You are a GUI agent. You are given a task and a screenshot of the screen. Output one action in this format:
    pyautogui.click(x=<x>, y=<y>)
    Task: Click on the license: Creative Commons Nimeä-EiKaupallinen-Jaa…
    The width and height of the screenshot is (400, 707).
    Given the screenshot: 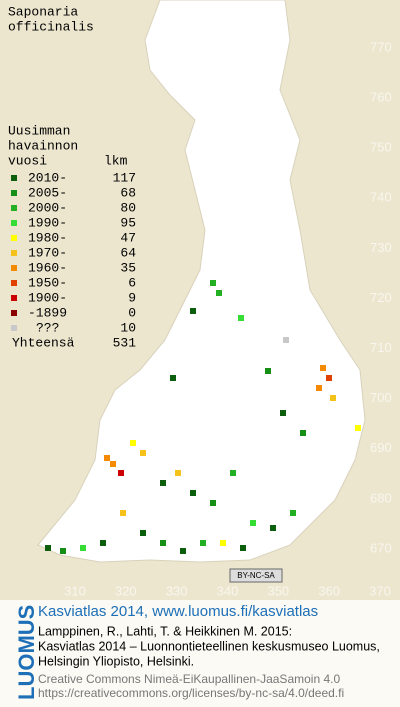 What is the action you would take?
    pyautogui.click(x=189, y=679)
    